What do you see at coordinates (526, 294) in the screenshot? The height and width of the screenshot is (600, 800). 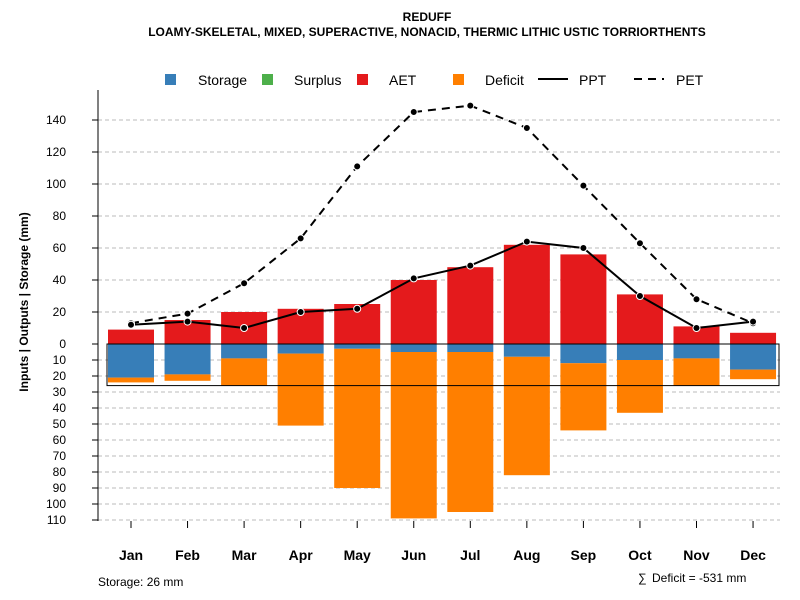 I see `bar-aet-aug` at bounding box center [526, 294].